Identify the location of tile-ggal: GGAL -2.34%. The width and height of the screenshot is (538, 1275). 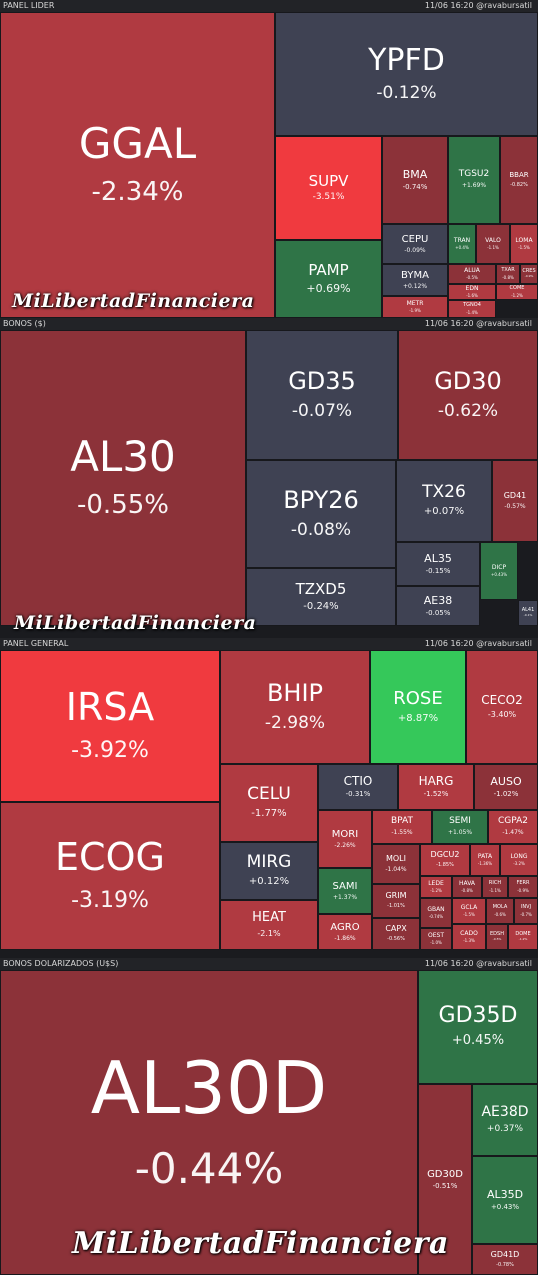
(137, 165).